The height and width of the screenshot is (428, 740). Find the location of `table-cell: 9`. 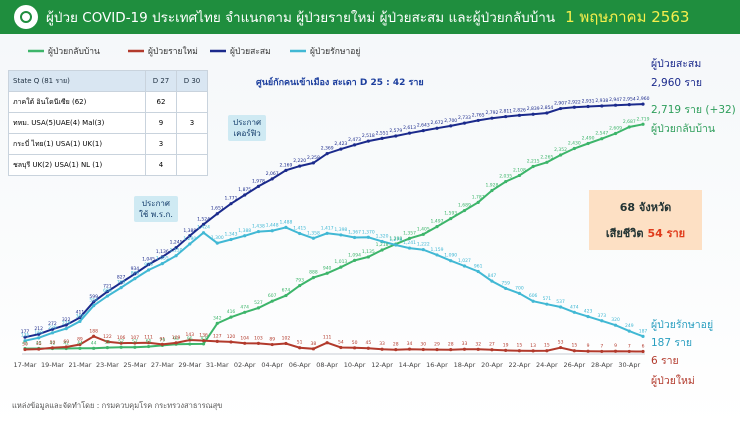

table-cell: 9 is located at coordinates (161, 123).